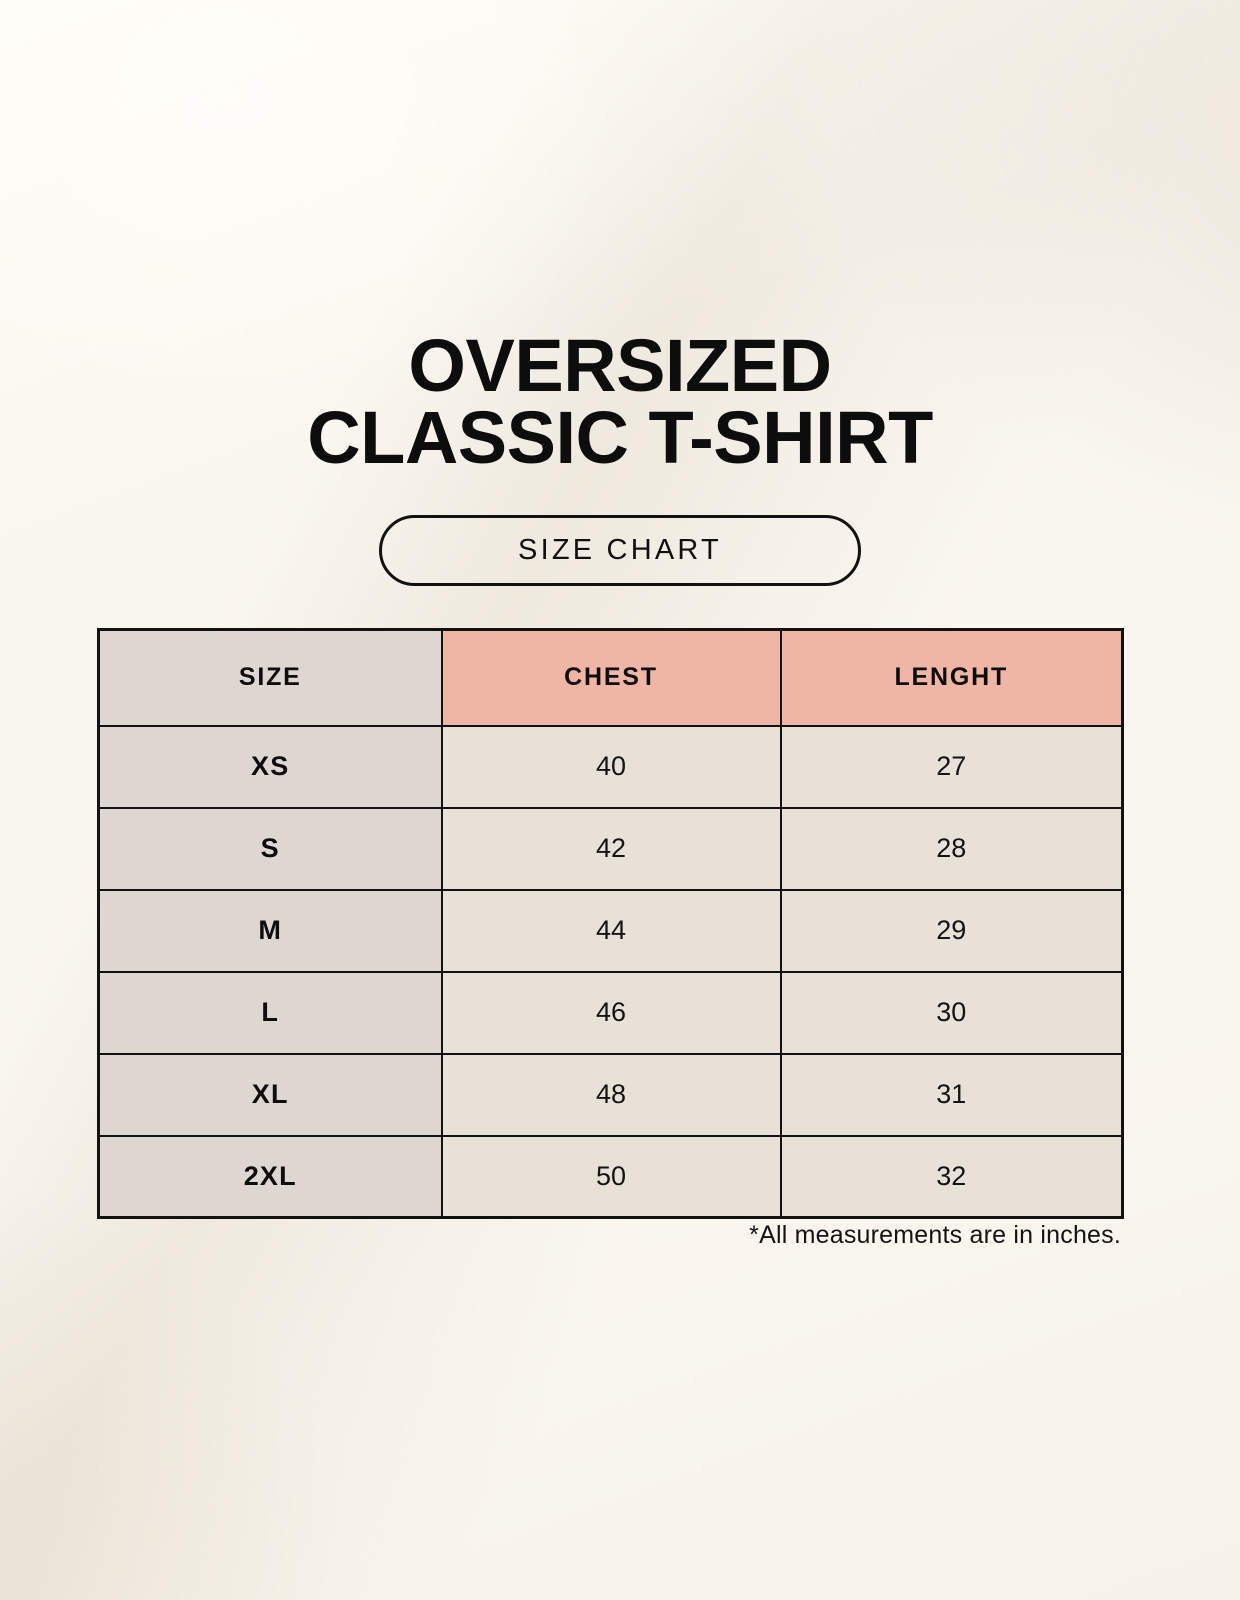  What do you see at coordinates (270, 766) in the screenshot?
I see `cell-size: XS` at bounding box center [270, 766].